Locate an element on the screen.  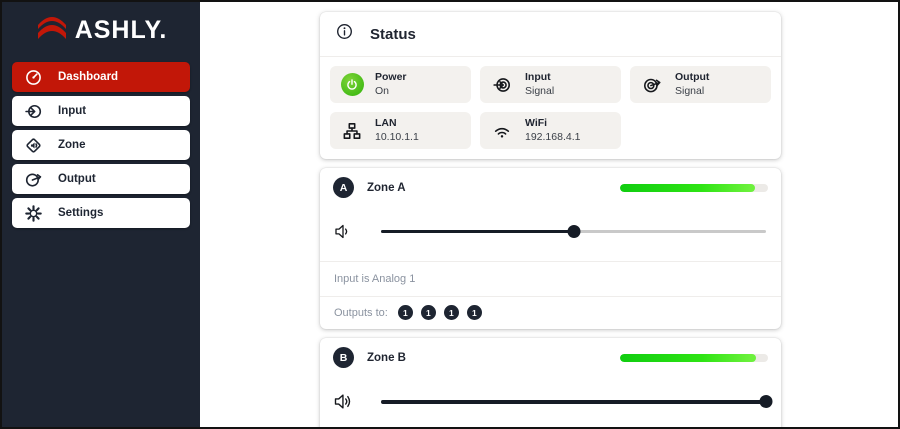
zone-b-volume-row is located at coordinates (550, 401).